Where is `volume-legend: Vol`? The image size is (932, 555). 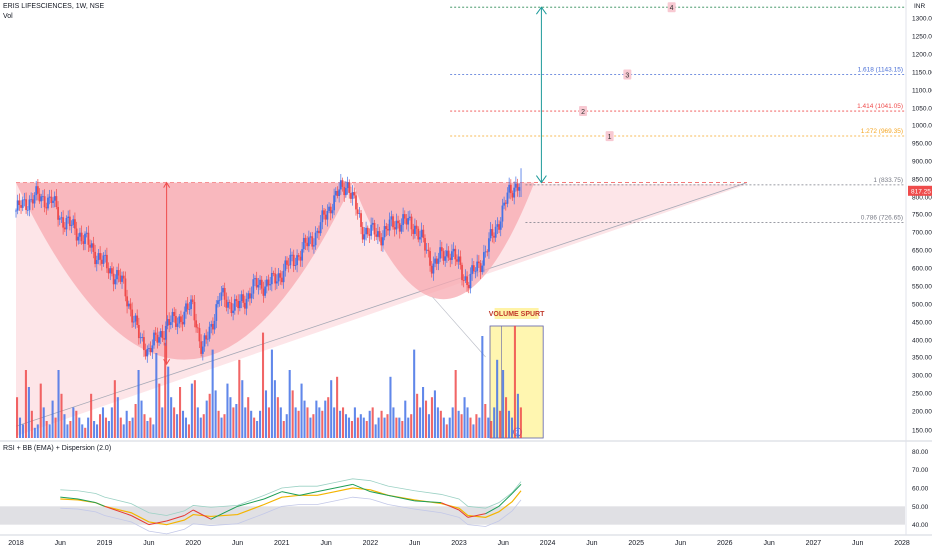 volume-legend: Vol is located at coordinates (8, 16).